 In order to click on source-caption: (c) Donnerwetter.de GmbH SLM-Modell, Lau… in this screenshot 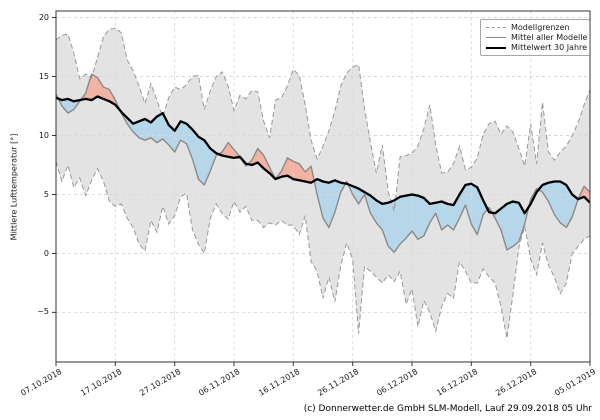, I will do `click(447, 409)`.